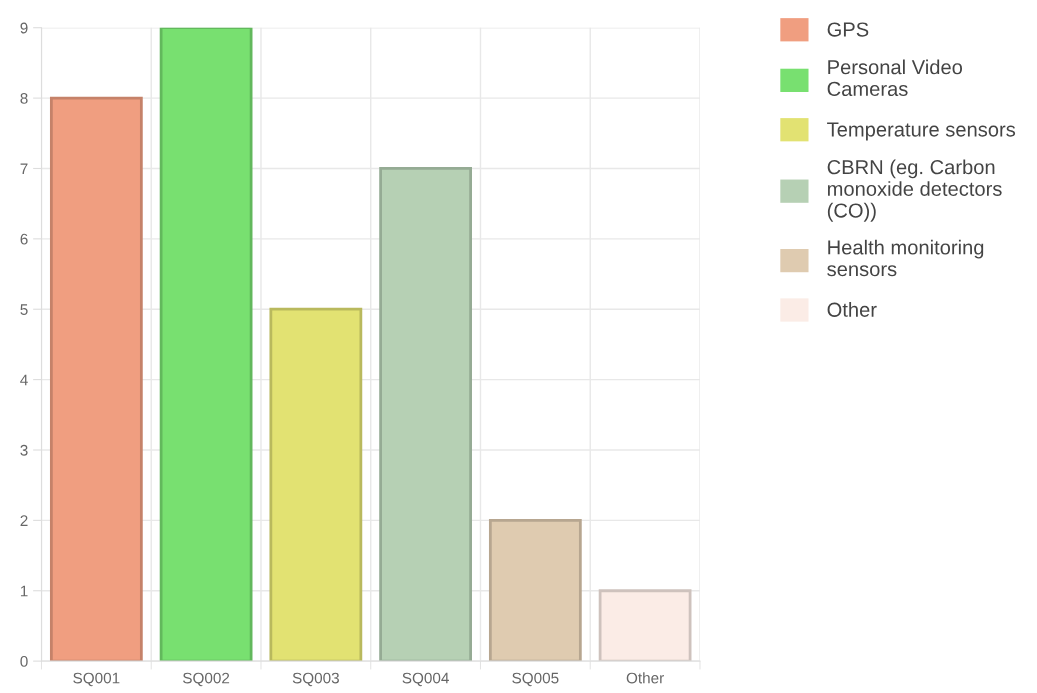 This screenshot has height=693, width=1037. Describe the element at coordinates (535, 679) in the screenshot. I see `x-tick-label: SQ005` at that location.